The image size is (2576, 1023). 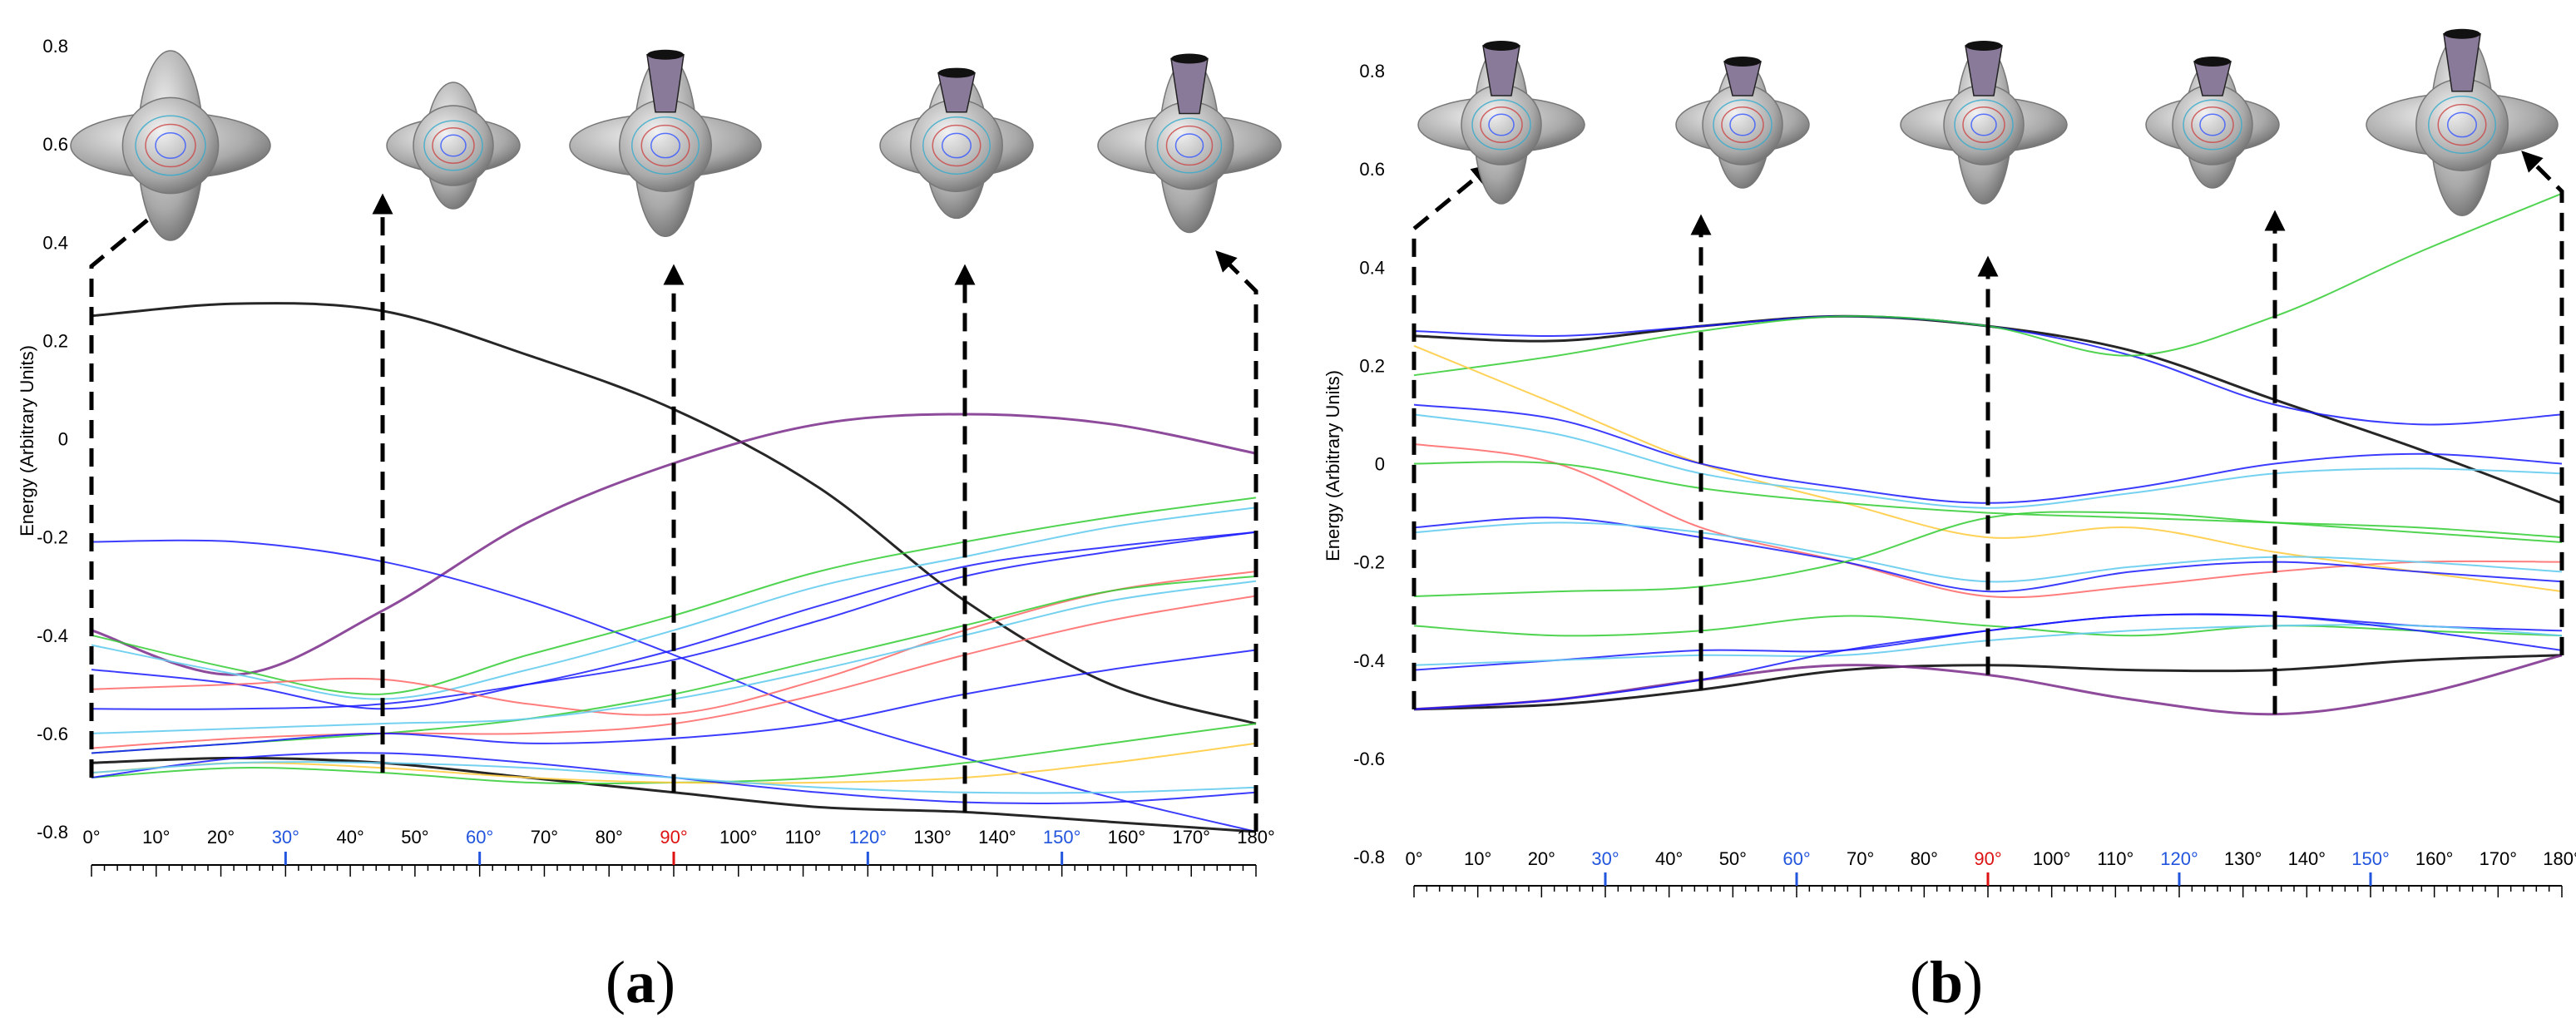 I want to click on panel-a-y-ticks: 0.8 0.6 0.4 0.2 0 -0.2 -0.4 -0.6 -0.8, so click(x=52, y=440).